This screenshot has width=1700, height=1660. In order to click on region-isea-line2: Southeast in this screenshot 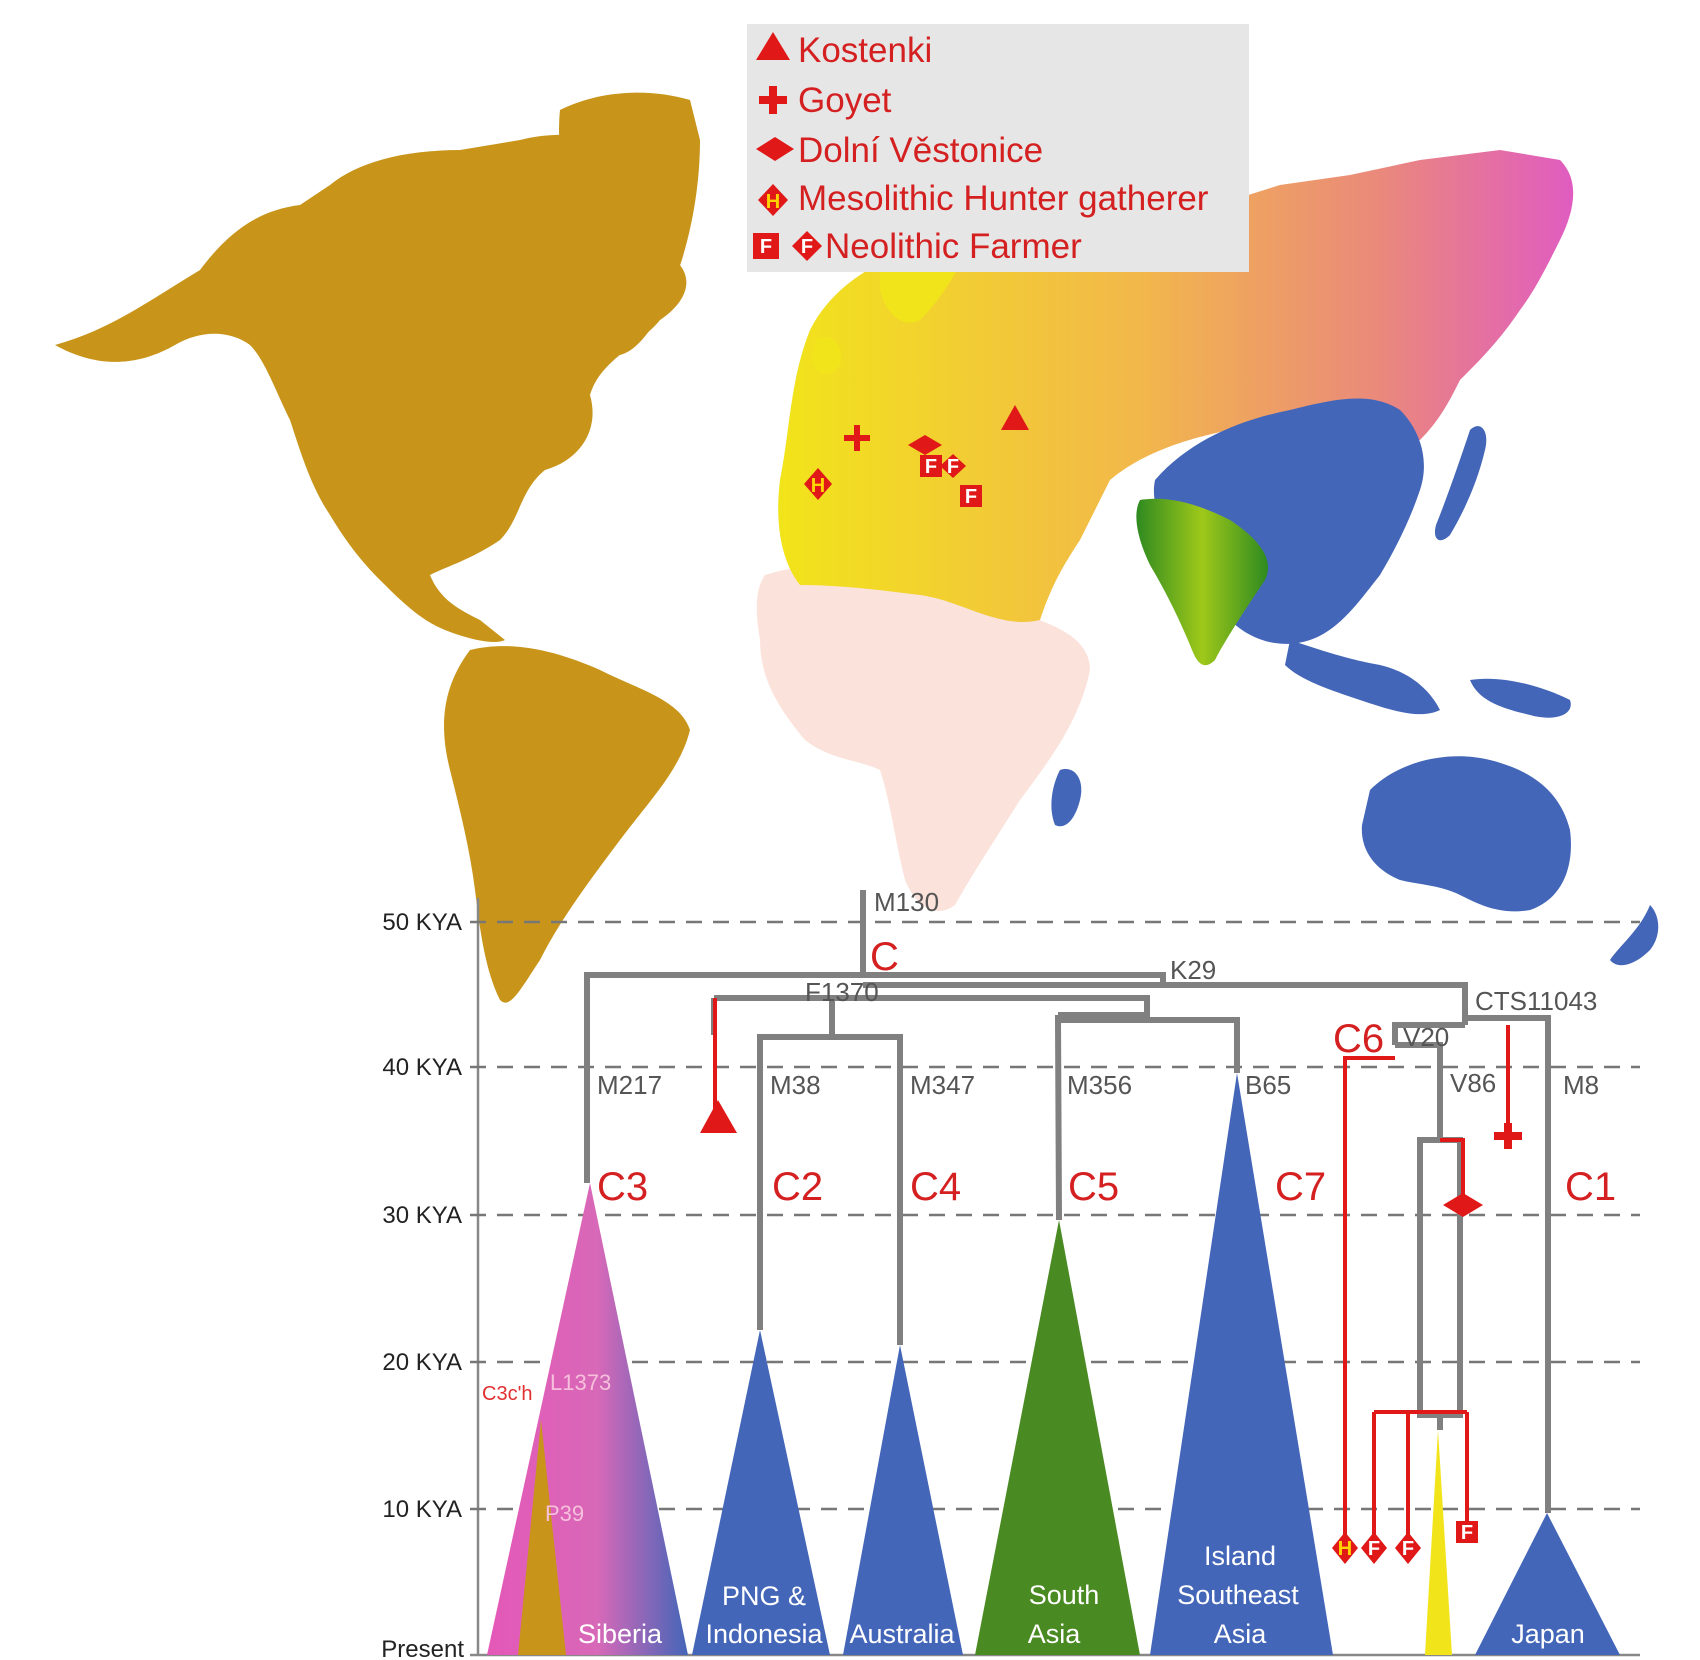, I will do `click(1238, 1595)`.